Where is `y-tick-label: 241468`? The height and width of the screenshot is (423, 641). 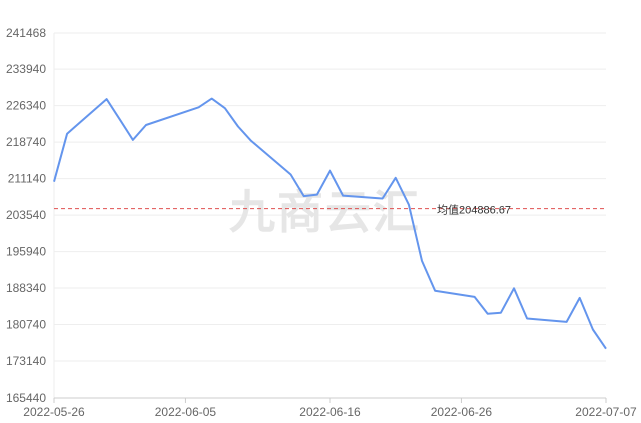 y-tick-label: 241468 is located at coordinates (26, 33).